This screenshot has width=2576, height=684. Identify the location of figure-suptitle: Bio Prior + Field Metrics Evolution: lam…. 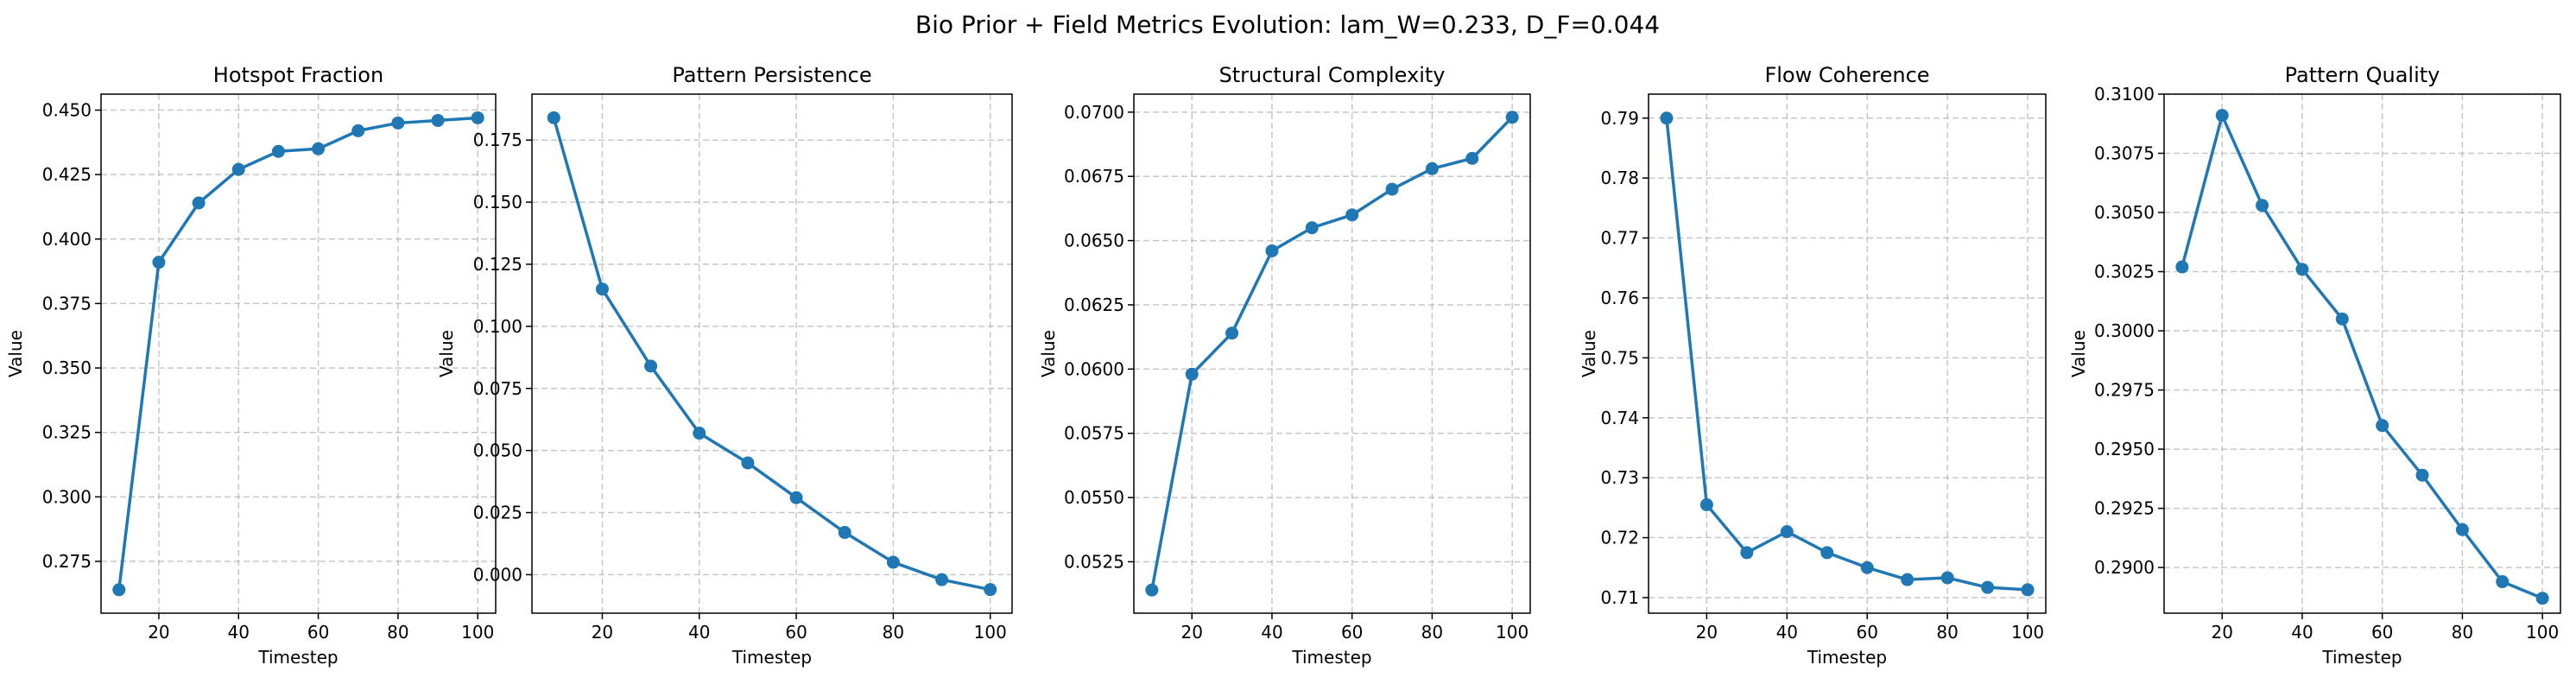
(1287, 24).